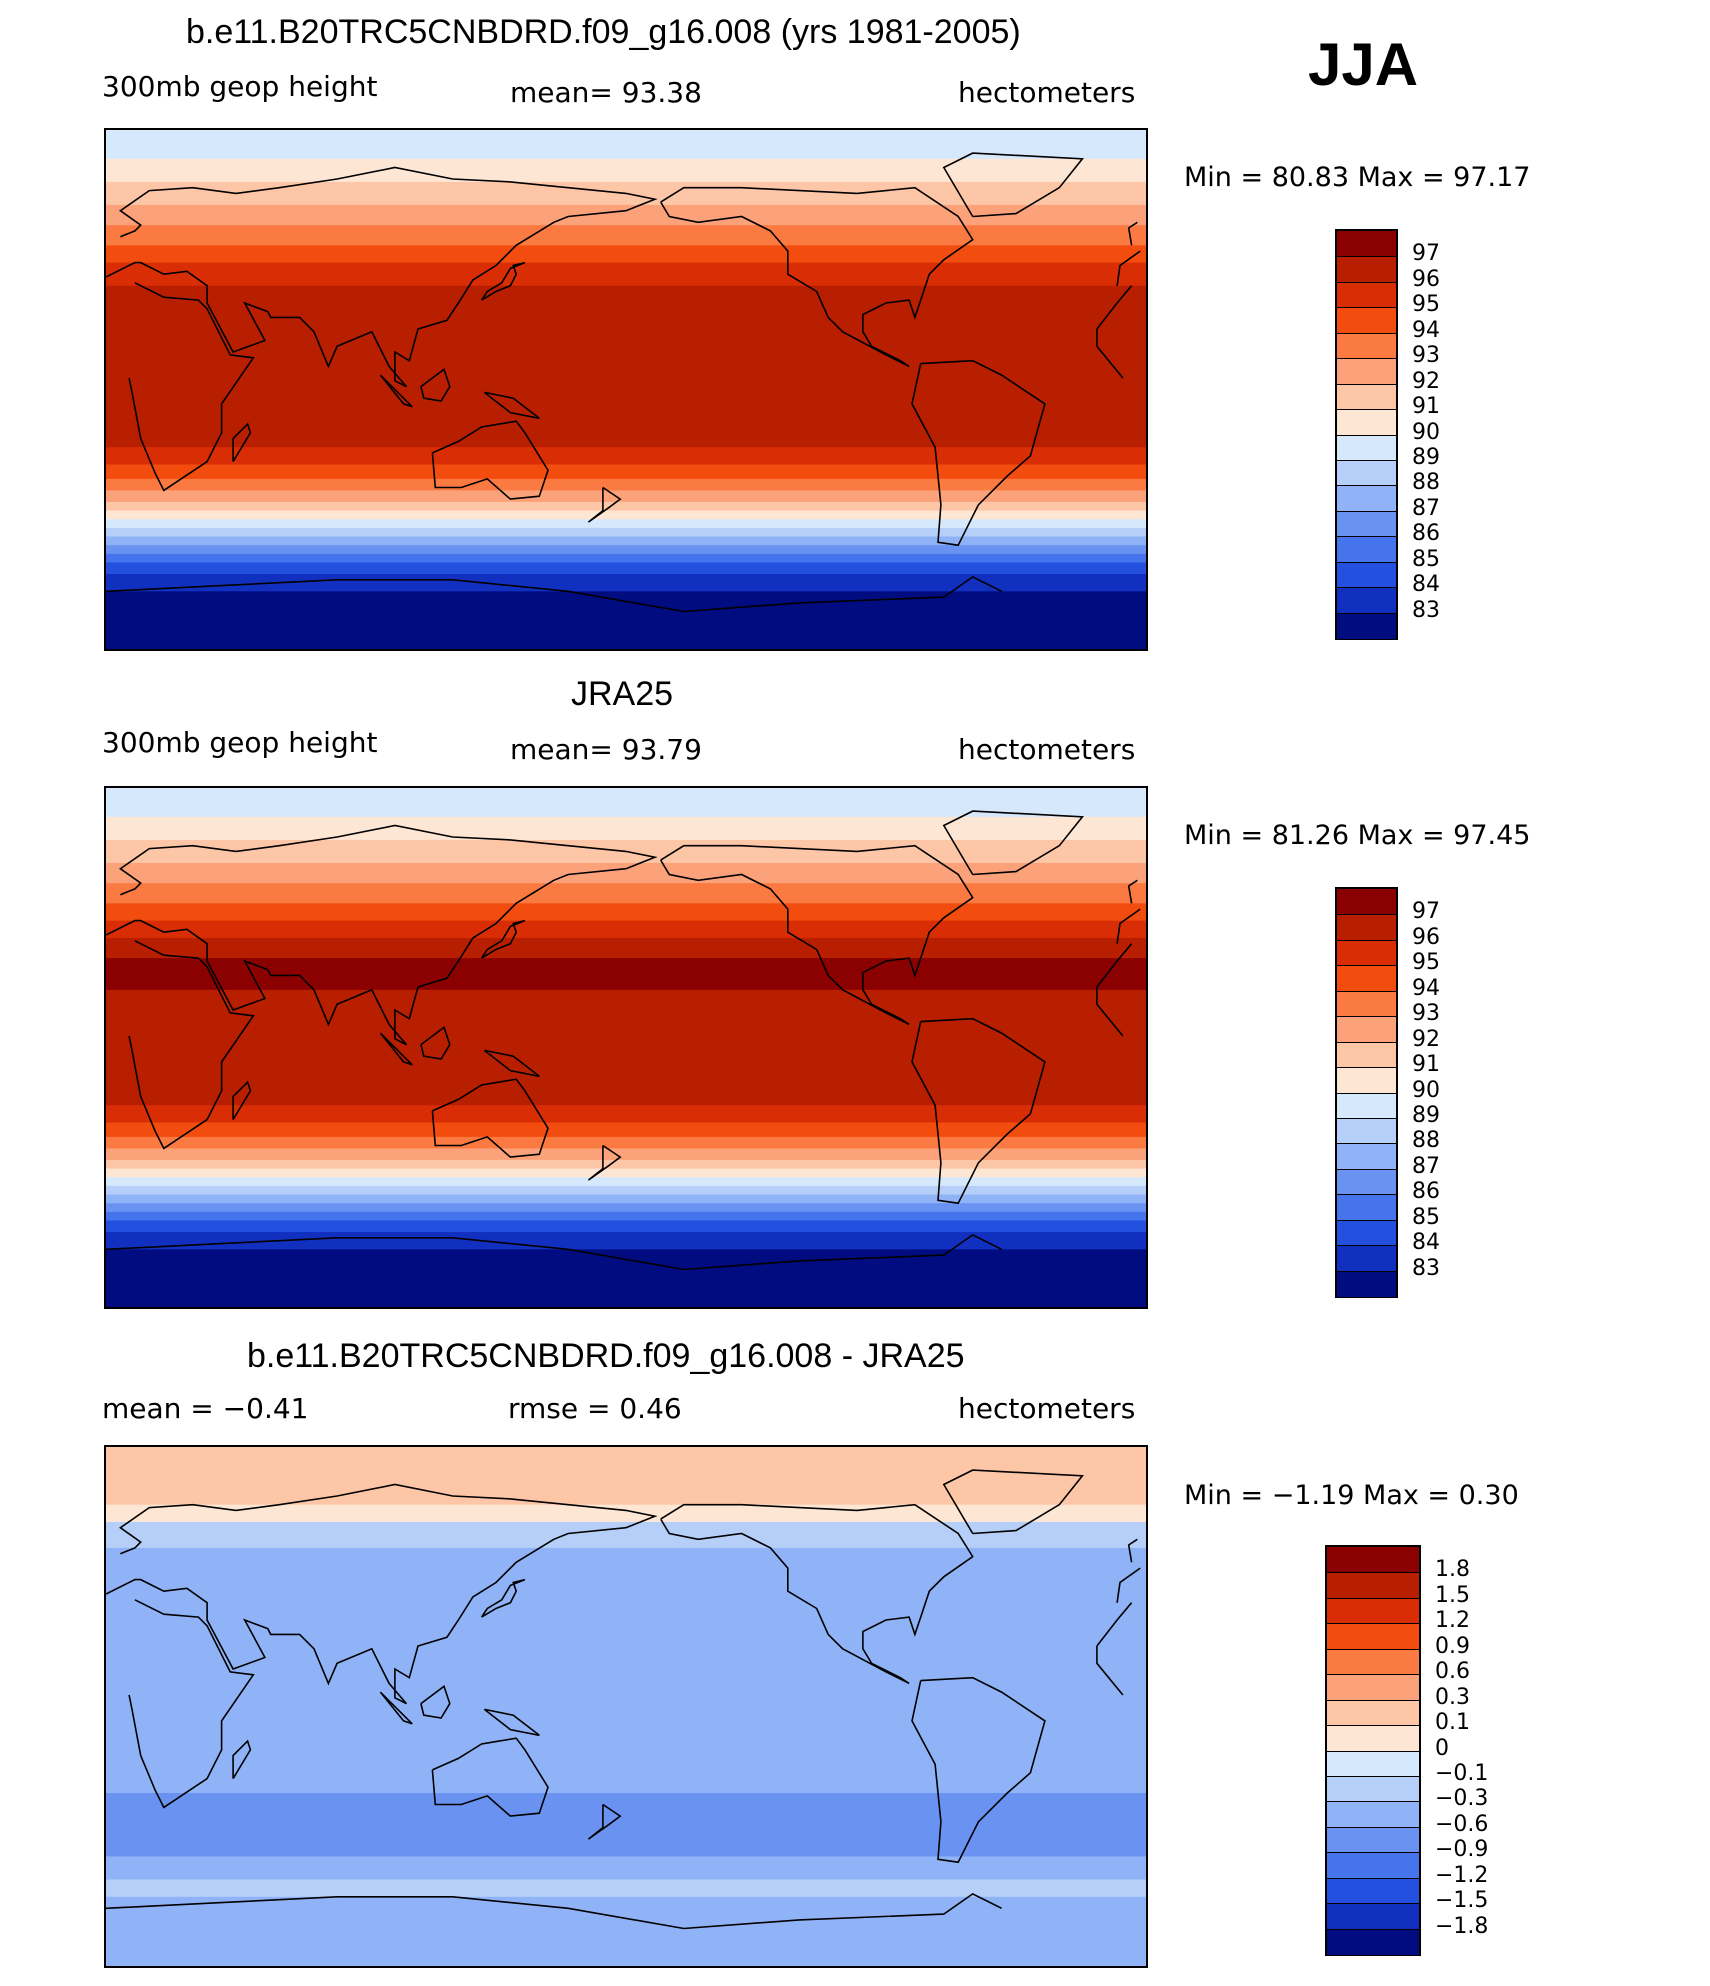  I want to click on colorbar-label: −1.8, so click(1462, 1926).